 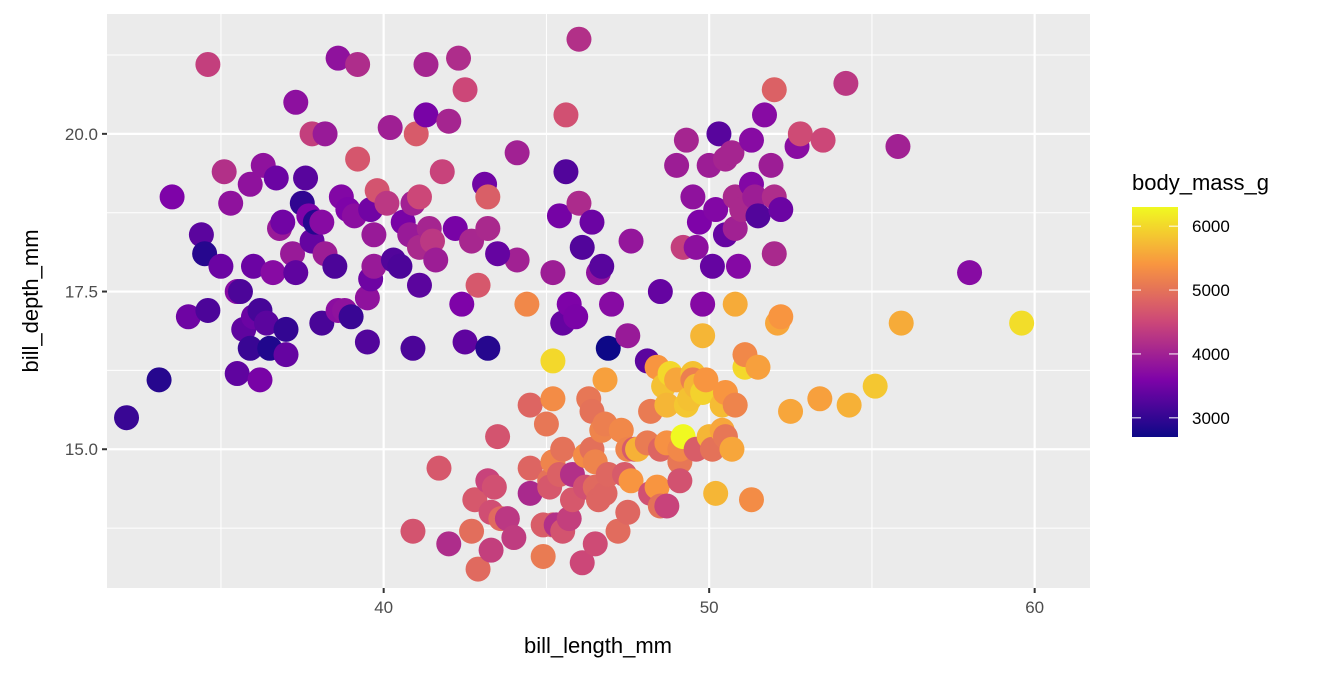 What do you see at coordinates (1155, 322) in the screenshot?
I see `colorbar` at bounding box center [1155, 322].